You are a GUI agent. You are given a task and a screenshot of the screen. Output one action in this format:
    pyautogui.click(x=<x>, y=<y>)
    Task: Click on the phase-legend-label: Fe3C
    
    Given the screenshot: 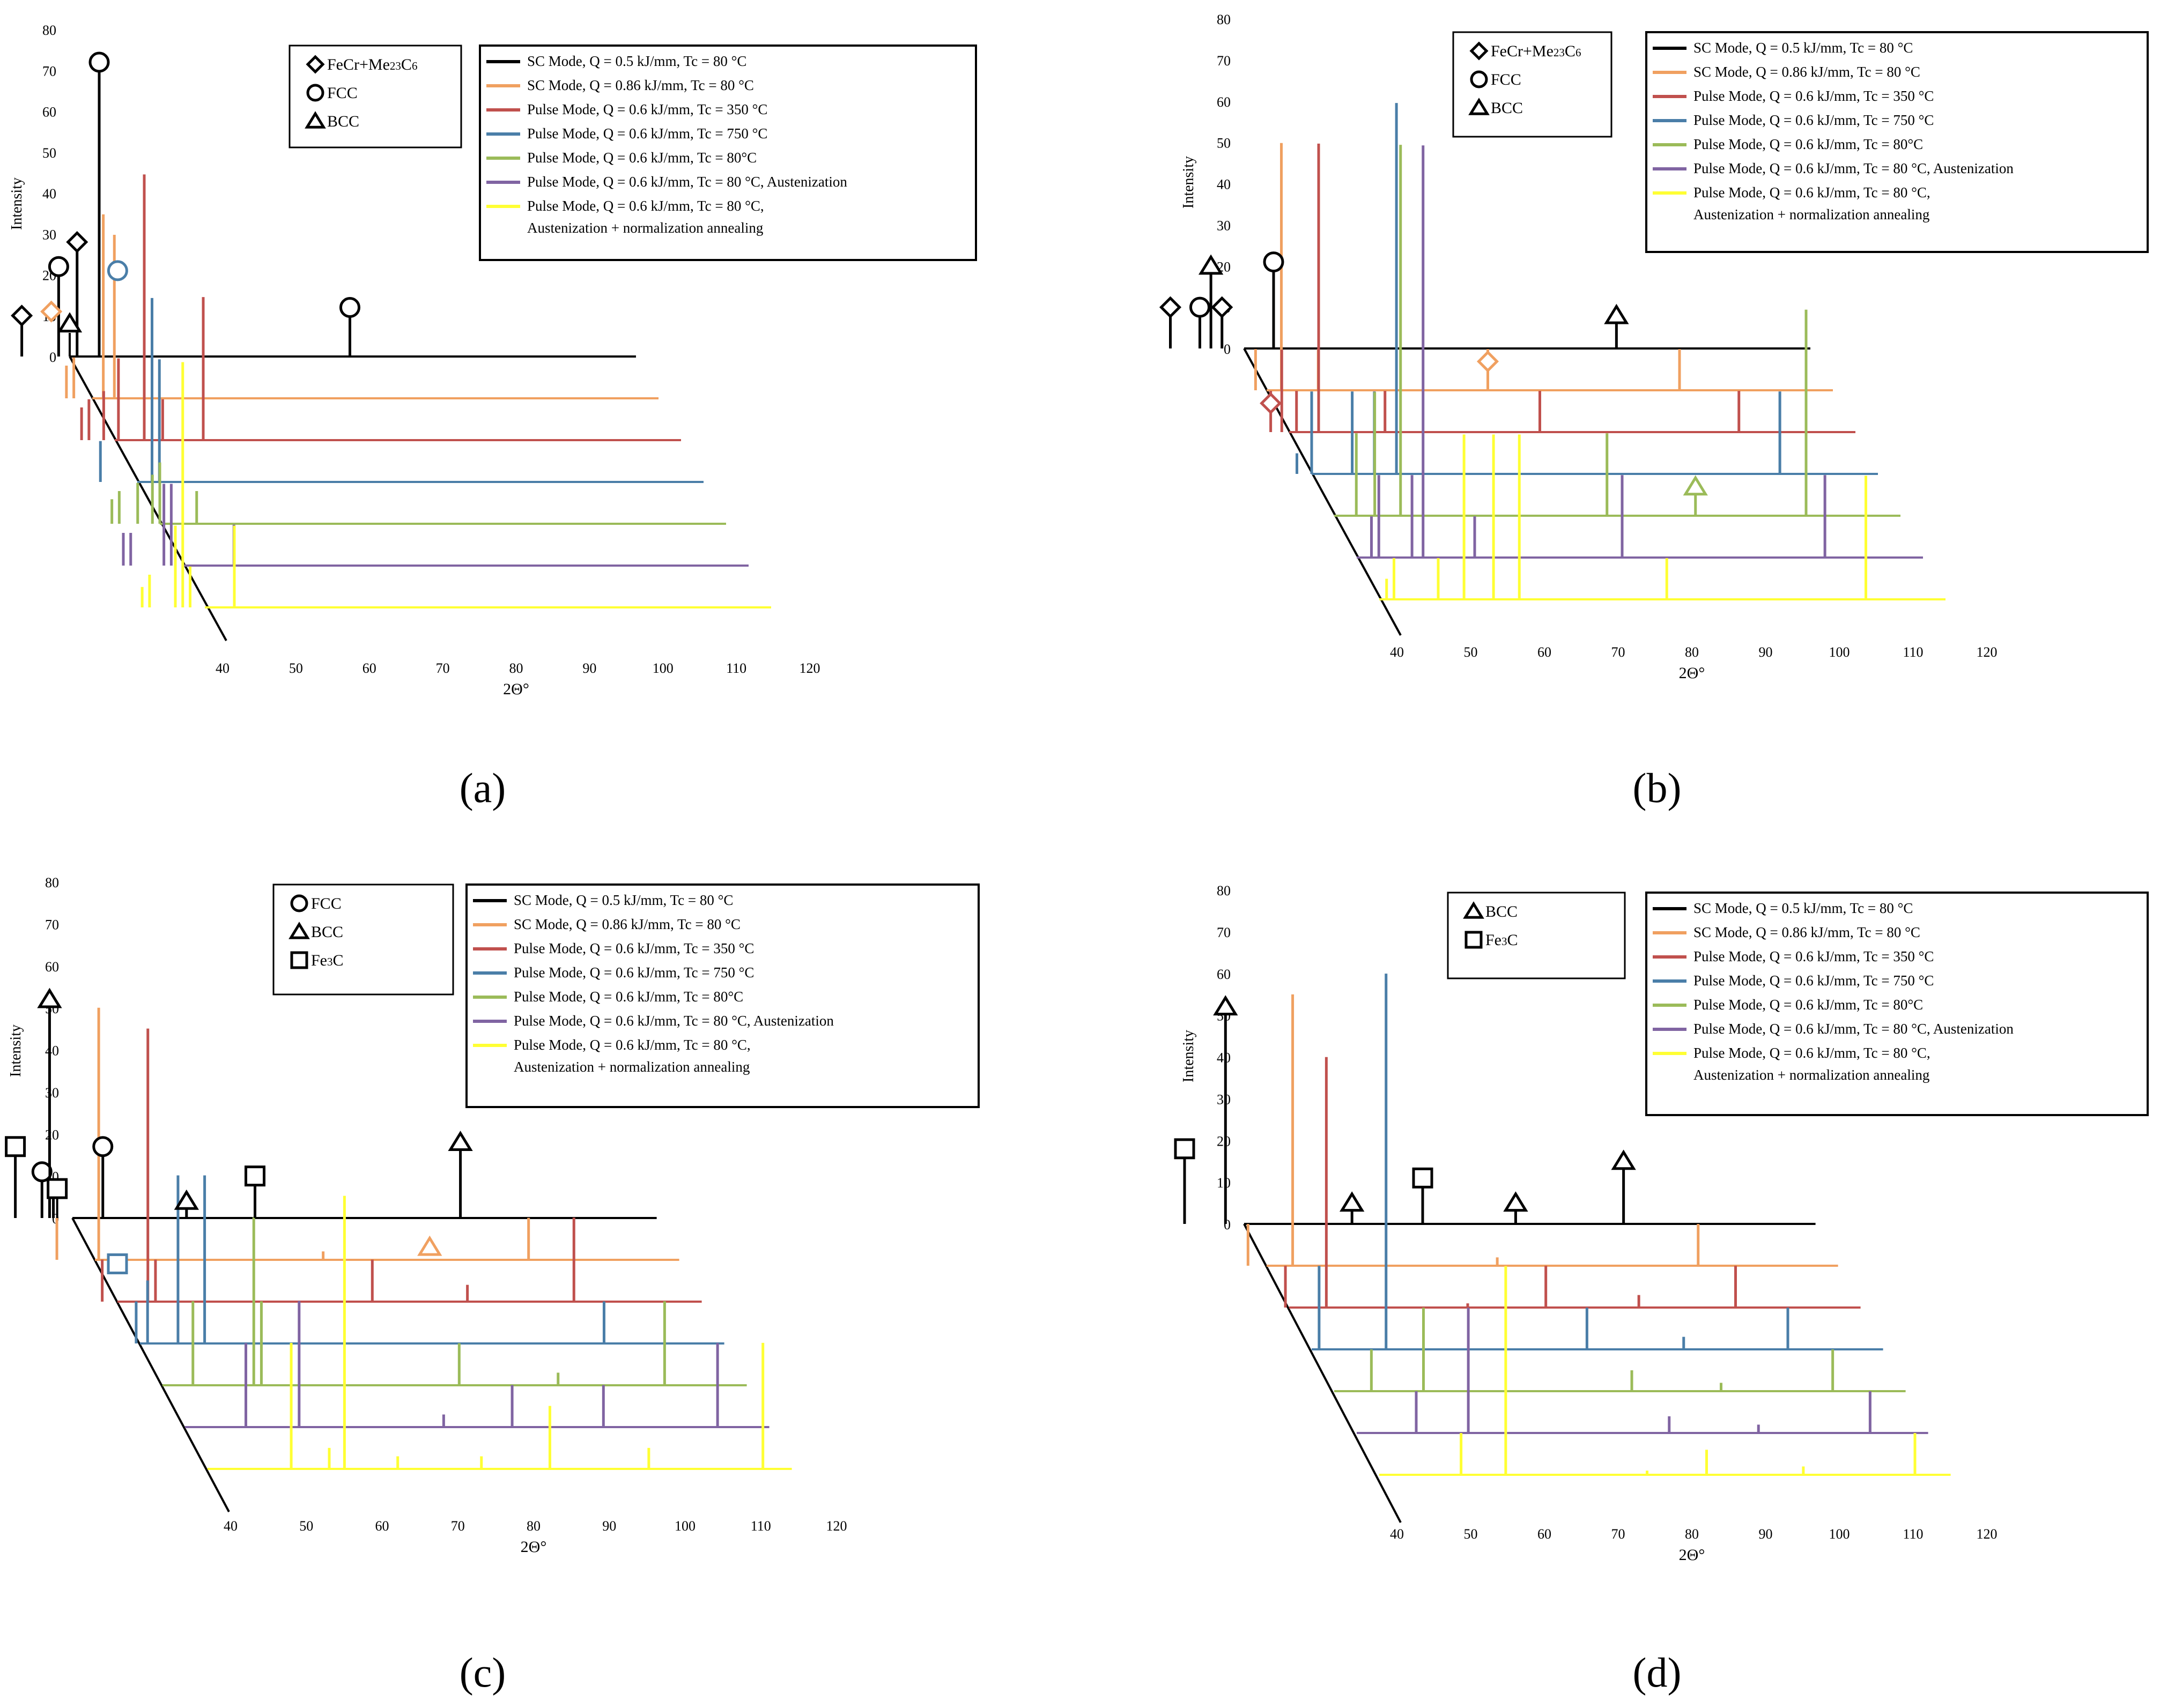 What is the action you would take?
    pyautogui.click(x=1501, y=940)
    